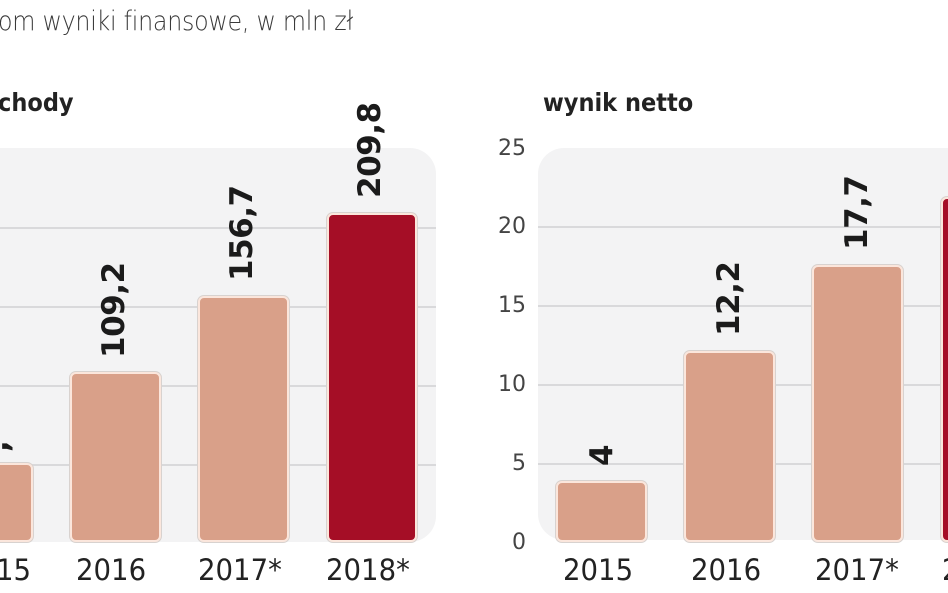 This screenshot has width=948, height=593. Describe the element at coordinates (368, 570) in the screenshot. I see `x-label-2018: 2018*` at that location.